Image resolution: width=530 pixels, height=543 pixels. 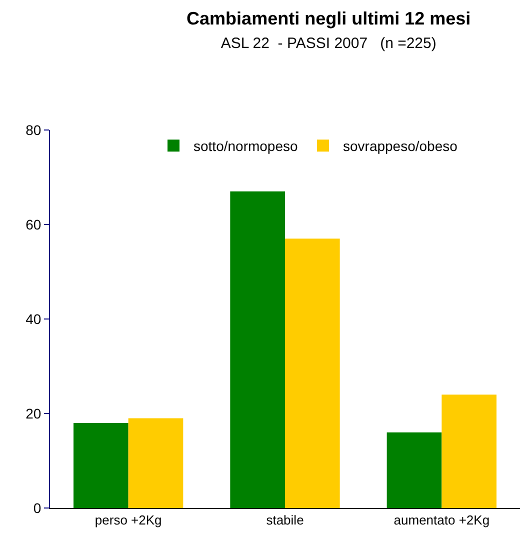 What do you see at coordinates (34, 318) in the screenshot?
I see `y-tick-label: 40` at bounding box center [34, 318].